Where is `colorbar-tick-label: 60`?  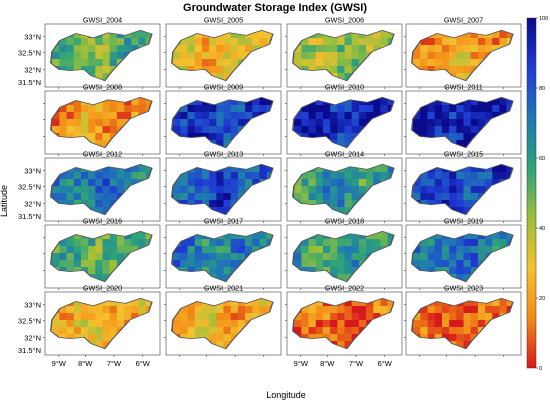
colorbar-tick-label: 60 is located at coordinates (542, 159).